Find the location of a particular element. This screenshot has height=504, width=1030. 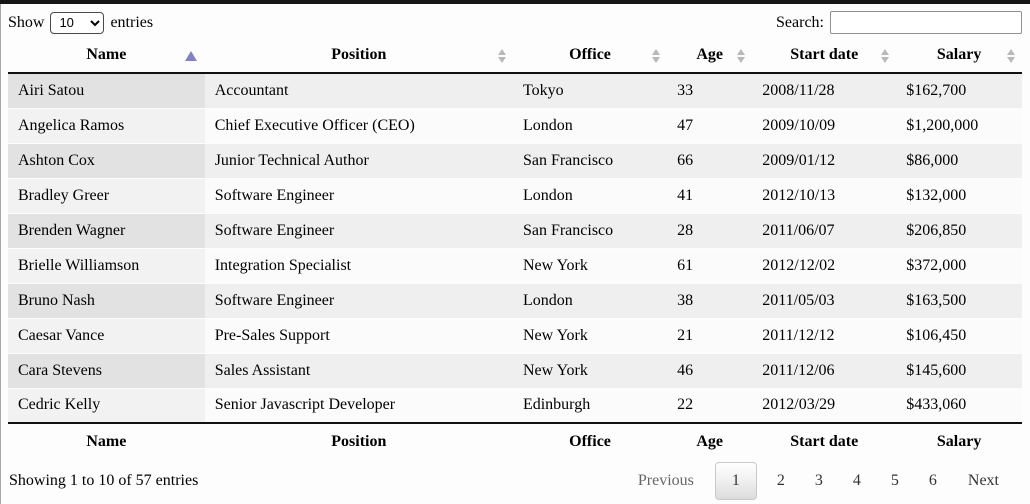

cell-salary: $145,600 is located at coordinates (959, 370).